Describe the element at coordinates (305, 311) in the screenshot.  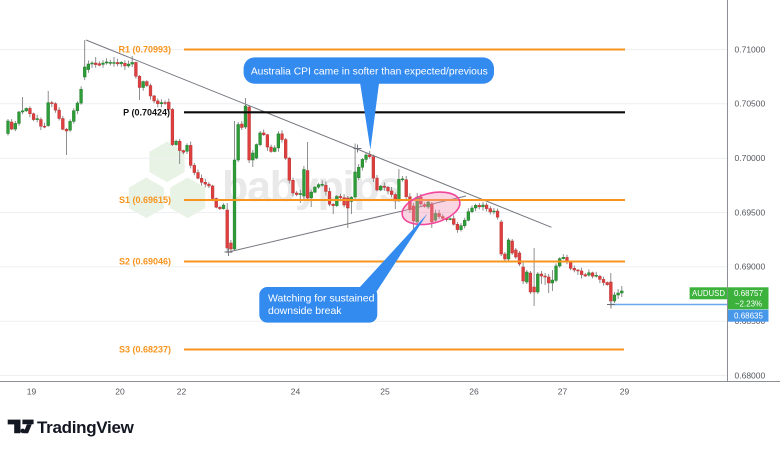
I see `svg-text: downside break` at that location.